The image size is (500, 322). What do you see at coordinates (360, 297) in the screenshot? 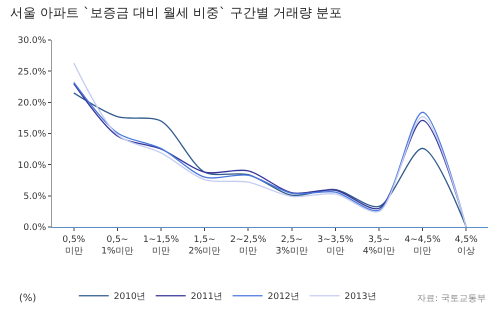
I see `legend-label: 2013년` at bounding box center [360, 297].